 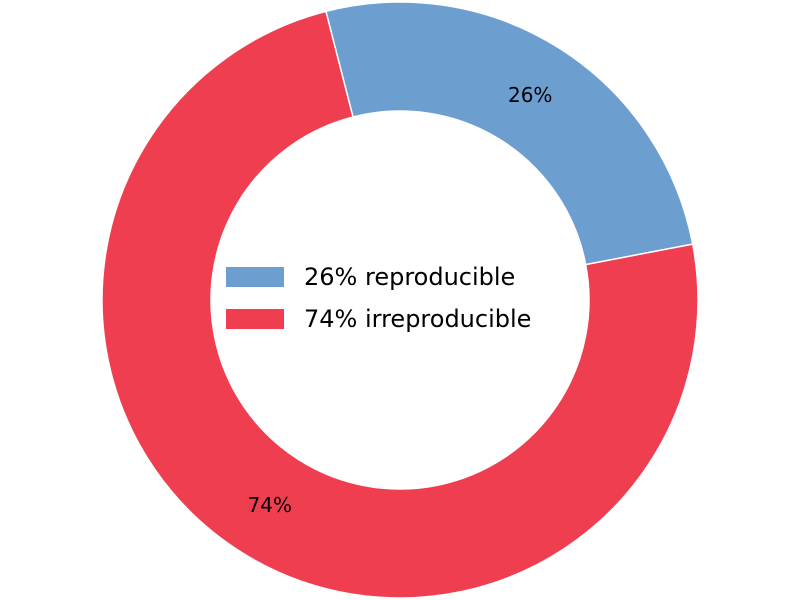 What do you see at coordinates (417, 319) in the screenshot?
I see `legend-label-2: 74% irreproducible` at bounding box center [417, 319].